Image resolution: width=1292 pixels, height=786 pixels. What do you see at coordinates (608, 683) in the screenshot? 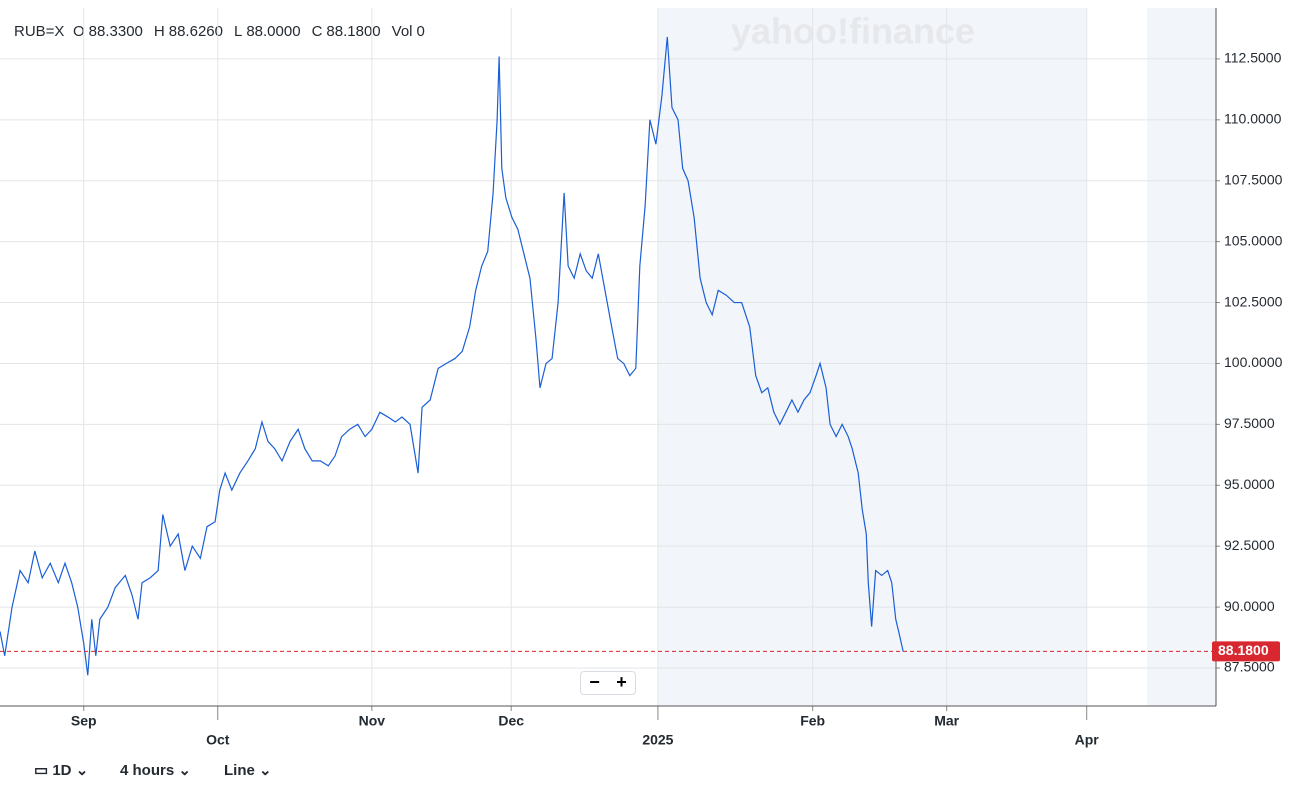
I see `zoom-control: − +` at bounding box center [608, 683].